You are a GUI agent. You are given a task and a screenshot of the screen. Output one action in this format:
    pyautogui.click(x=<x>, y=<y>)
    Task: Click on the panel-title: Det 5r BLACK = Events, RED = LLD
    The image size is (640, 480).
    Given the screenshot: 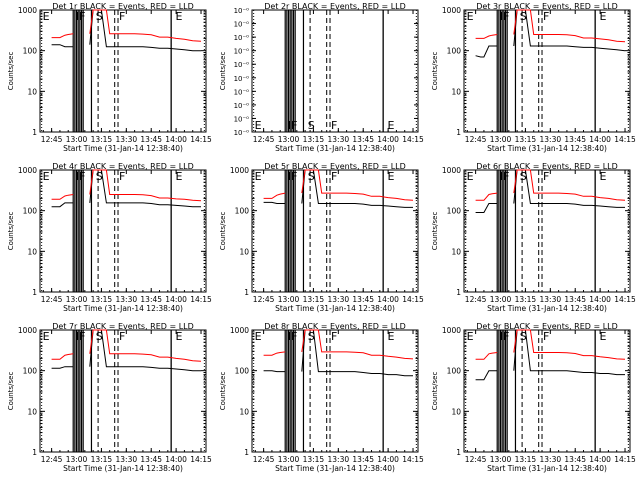 What is the action you would take?
    pyautogui.click(x=335, y=166)
    